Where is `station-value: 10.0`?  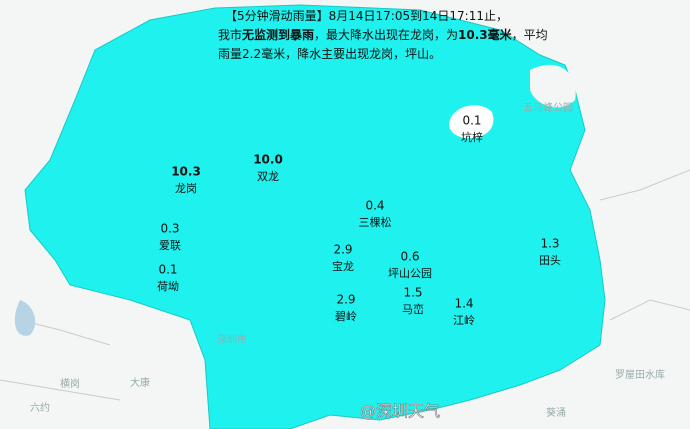 station-value: 10.0 is located at coordinates (268, 160).